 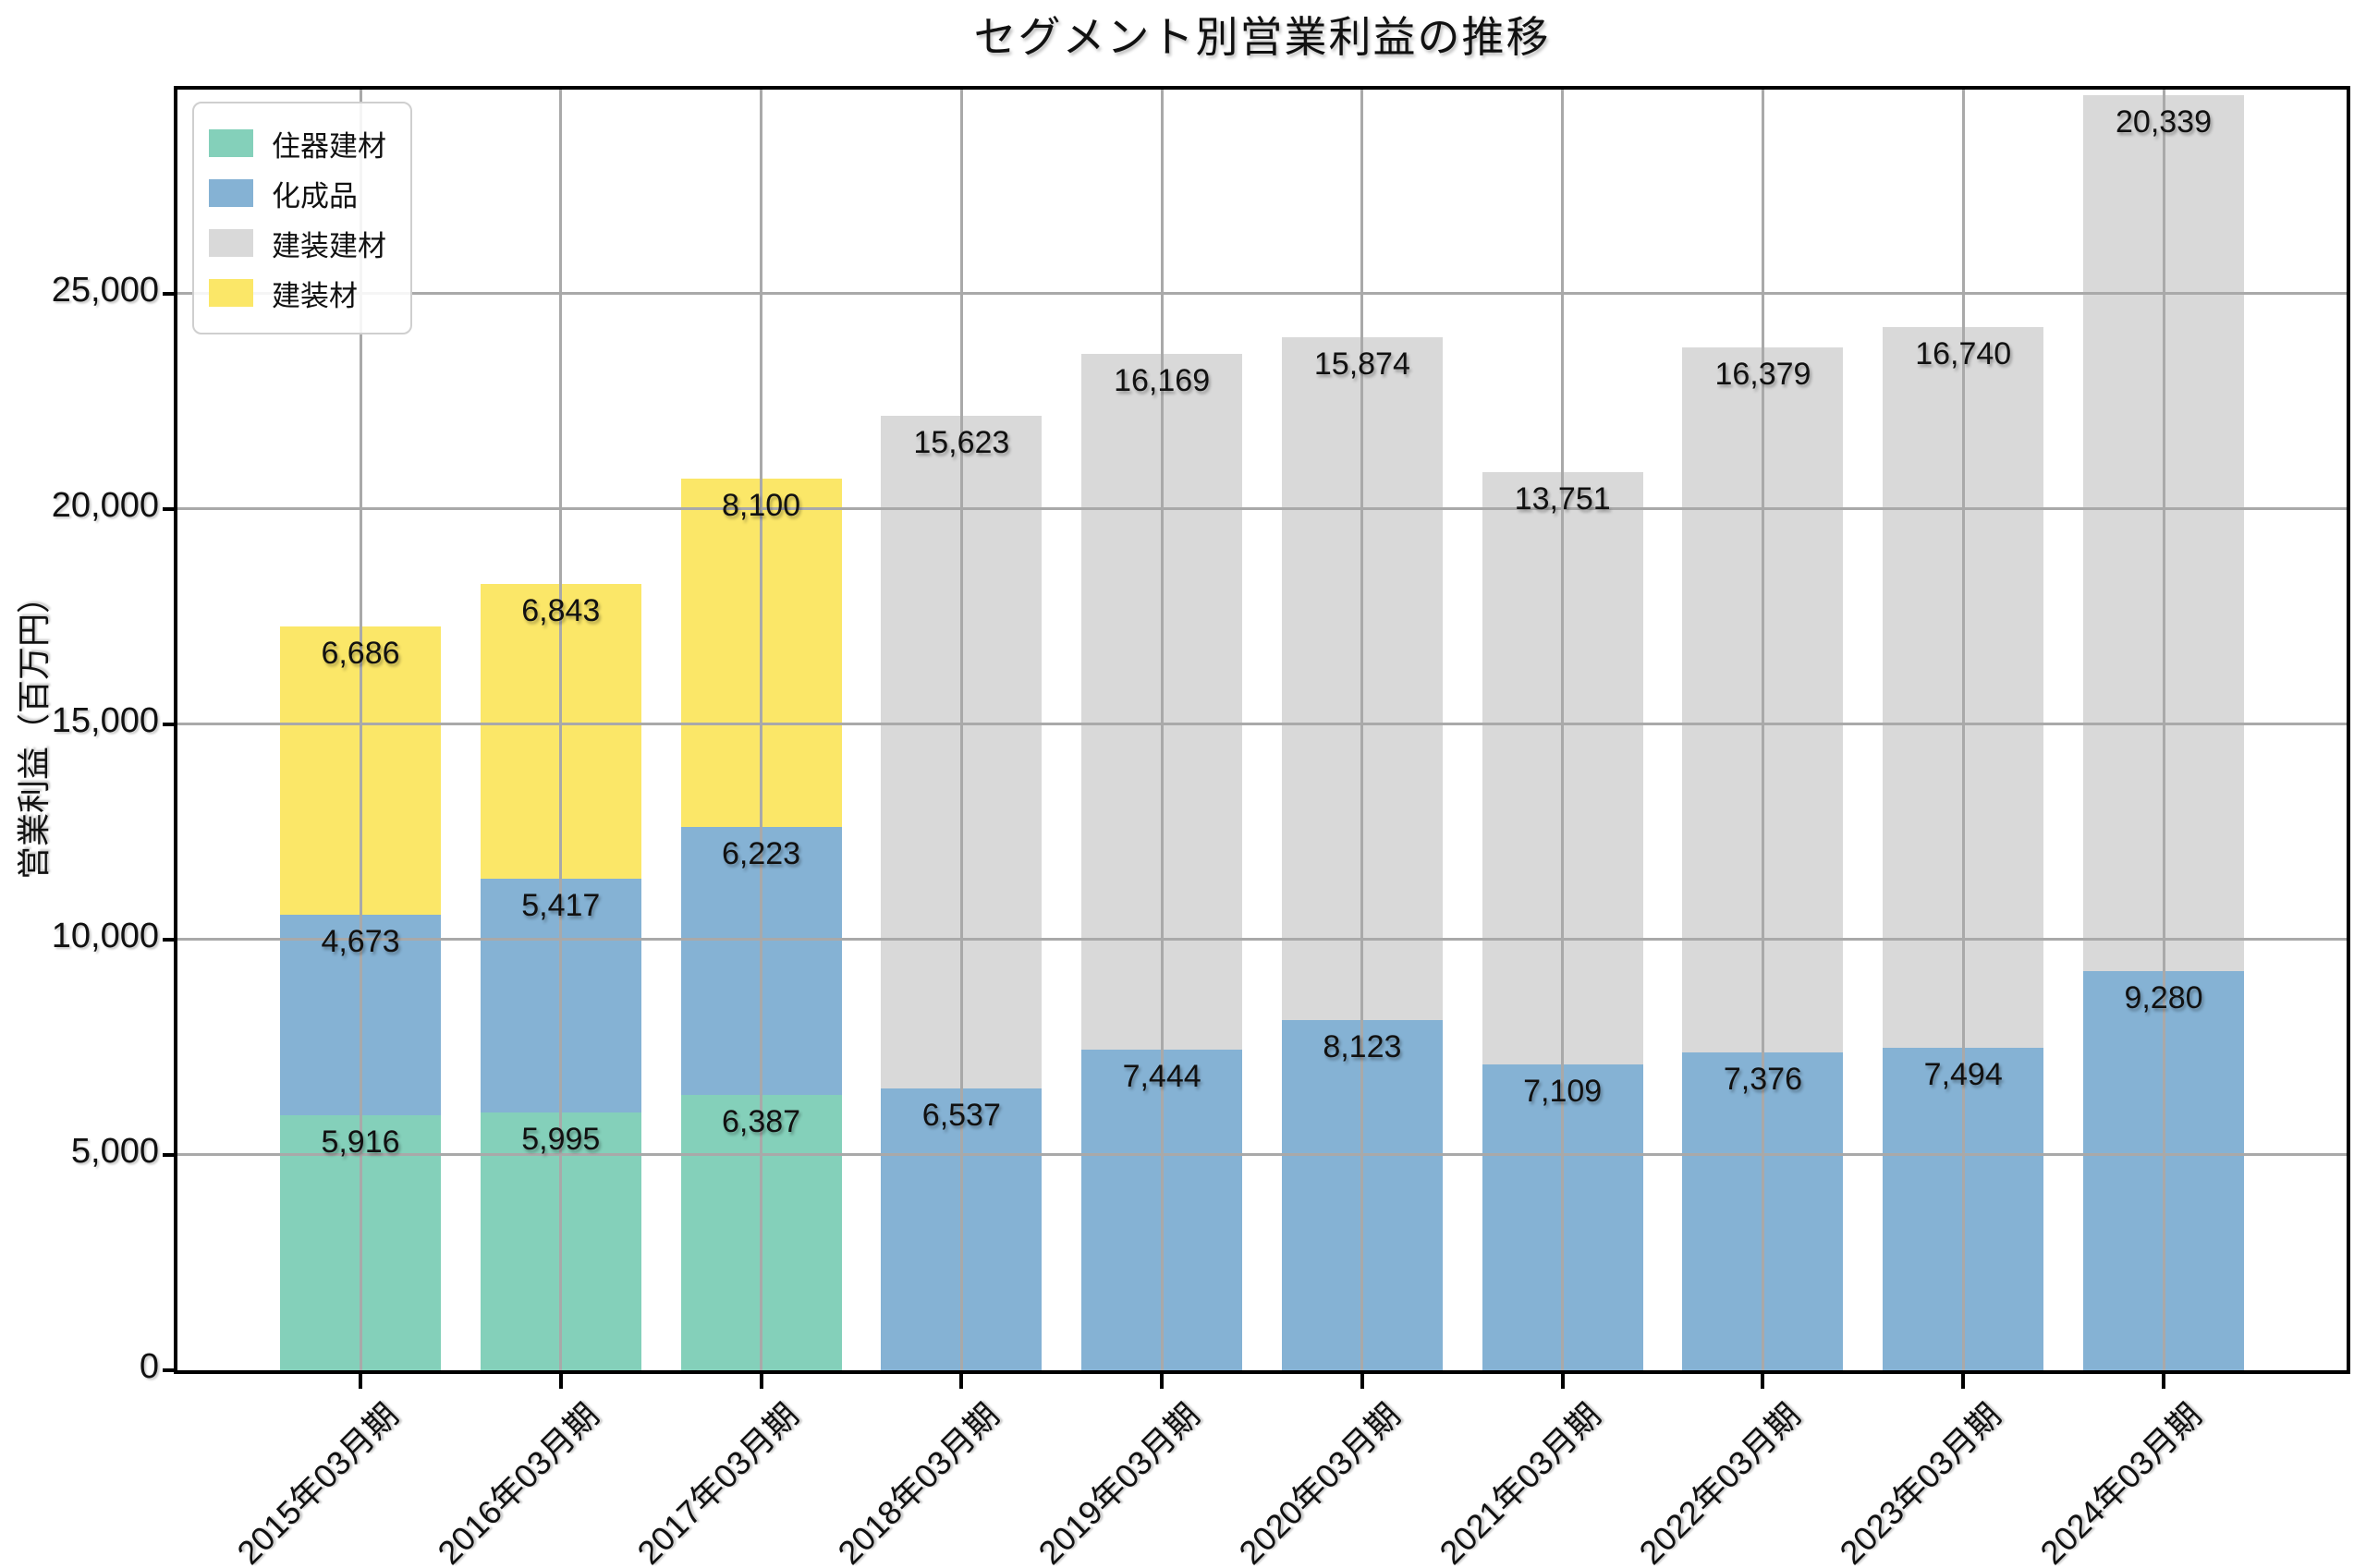 What do you see at coordinates (105, 505) in the screenshot?
I see `y-tick-label: 20,000` at bounding box center [105, 505].